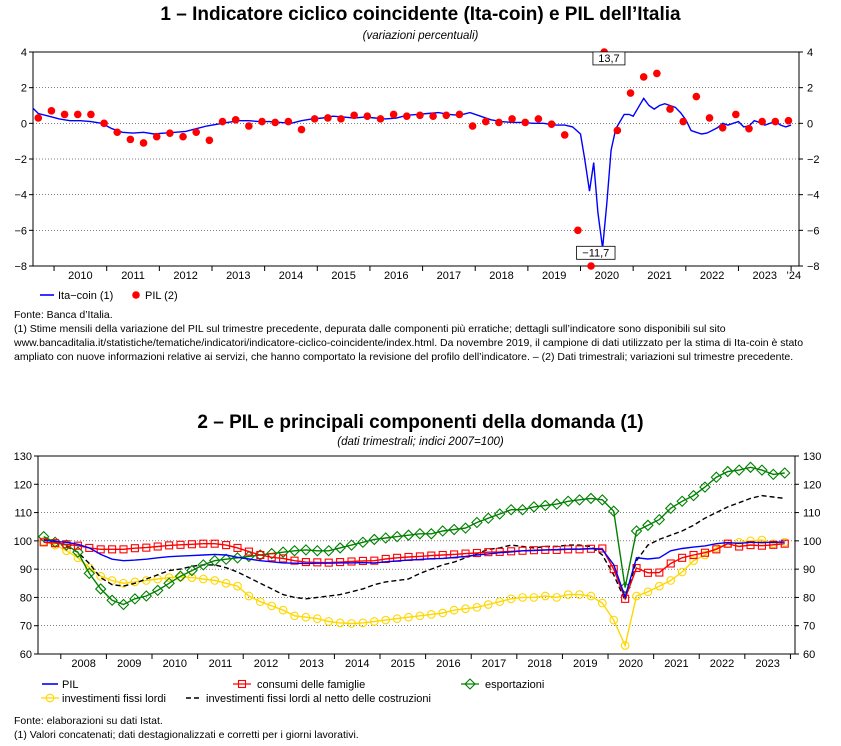  Describe the element at coordinates (23, 457) in the screenshot. I see `y-tick-label-left-2: 130` at that location.